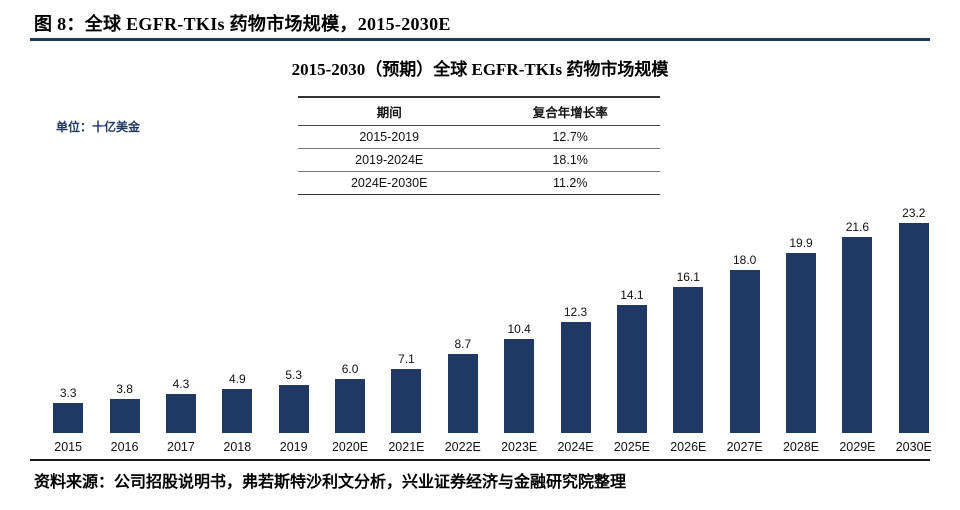 This screenshot has height=510, width=960. Describe the element at coordinates (463, 327) in the screenshot. I see `bar-column: 8.7 2022E` at that location.